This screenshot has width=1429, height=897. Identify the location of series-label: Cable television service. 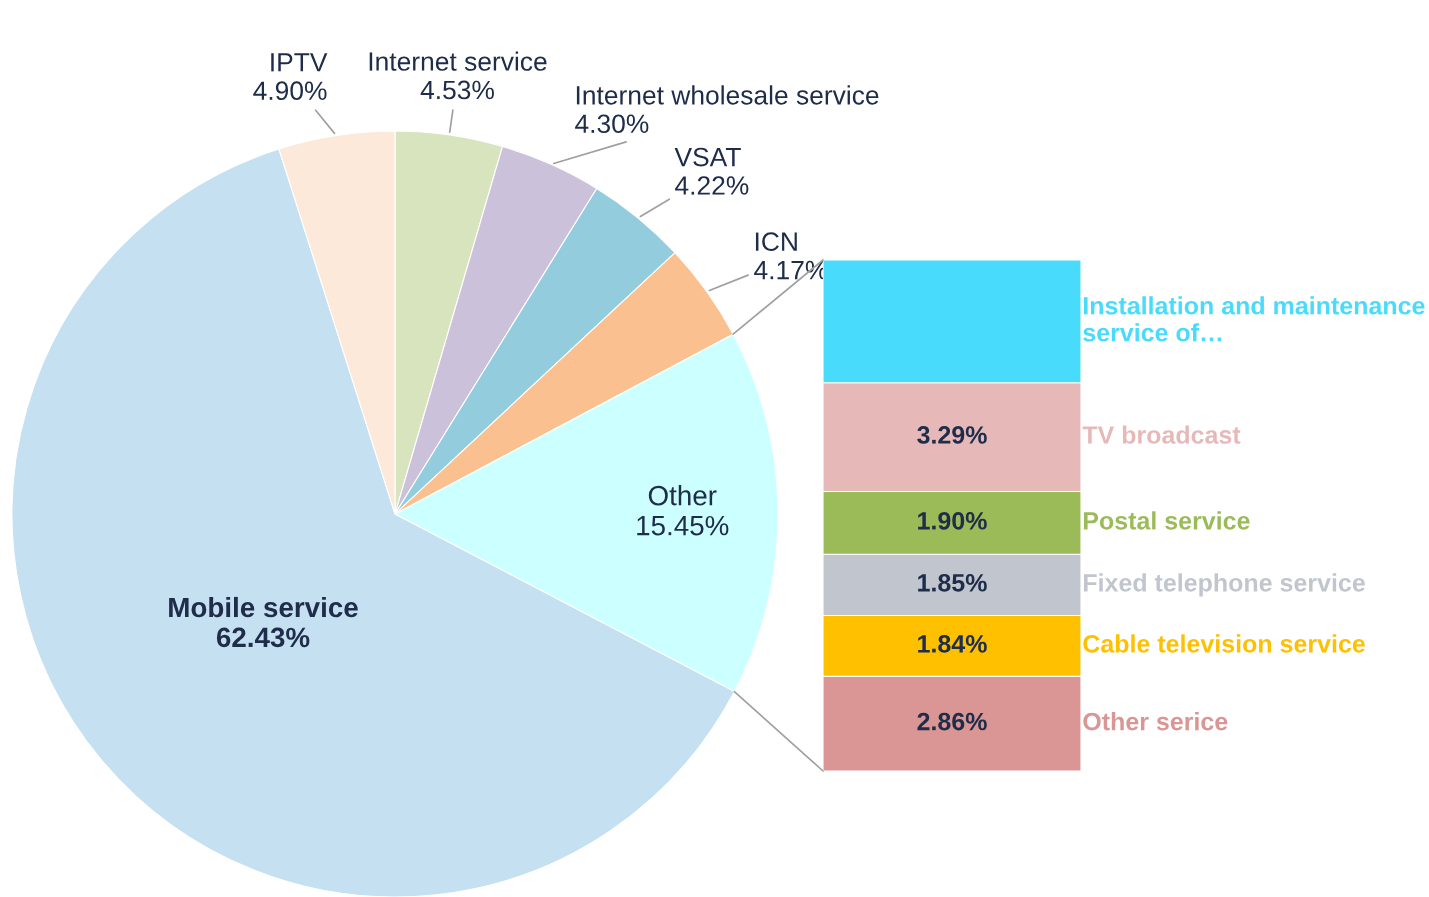
(1224, 643).